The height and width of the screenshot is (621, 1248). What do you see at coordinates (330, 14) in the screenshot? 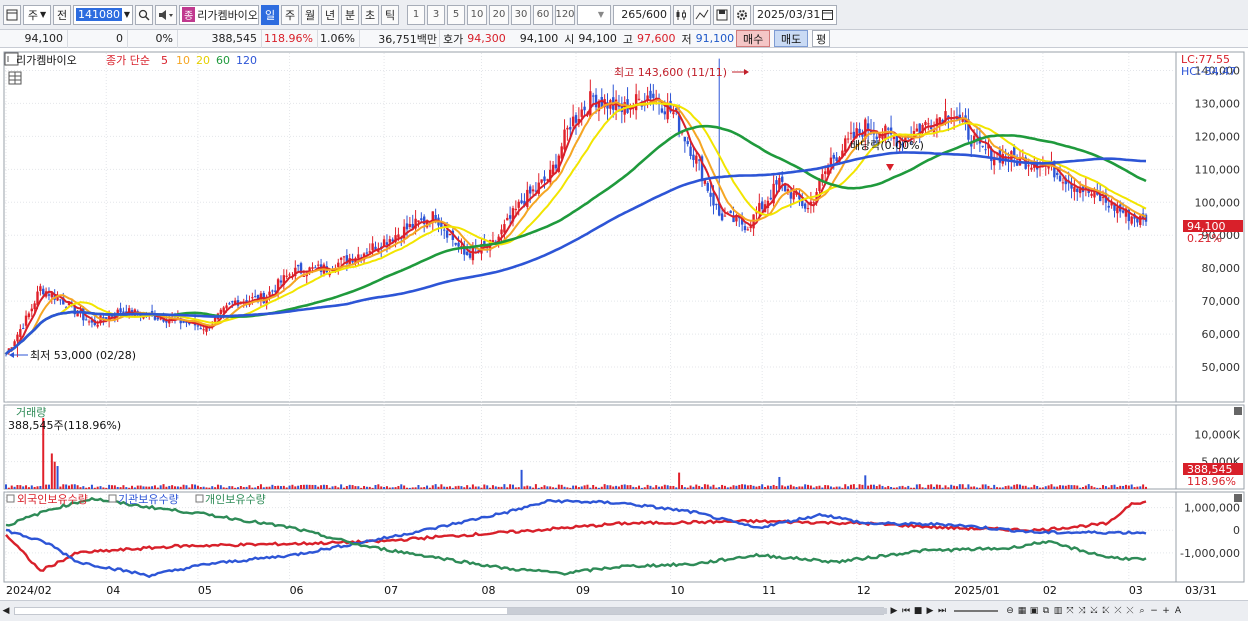
I see `period-tab-3: 년` at bounding box center [330, 14].